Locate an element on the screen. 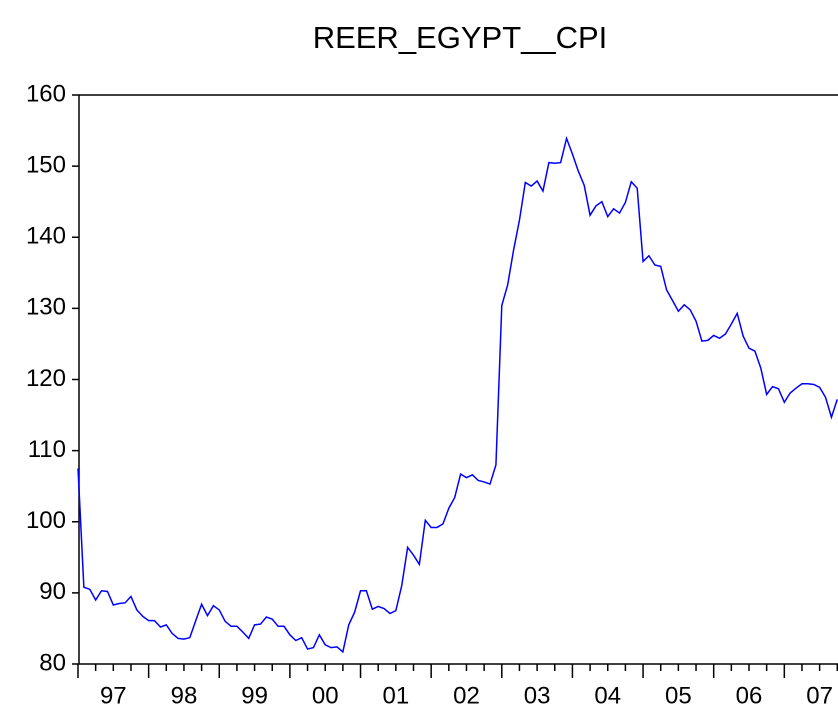 Image resolution: width=838 pixels, height=719 pixels. x-tick-label: 03 is located at coordinates (537, 695).